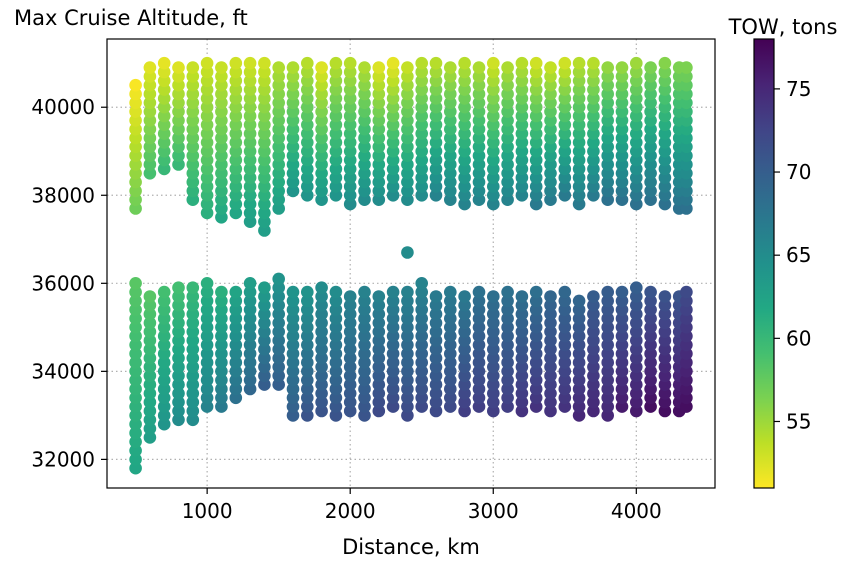 This screenshot has height=574, width=855. What do you see at coordinates (131, 18) in the screenshot?
I see `chart-title: Max Cruise Altitude, ft` at bounding box center [131, 18].